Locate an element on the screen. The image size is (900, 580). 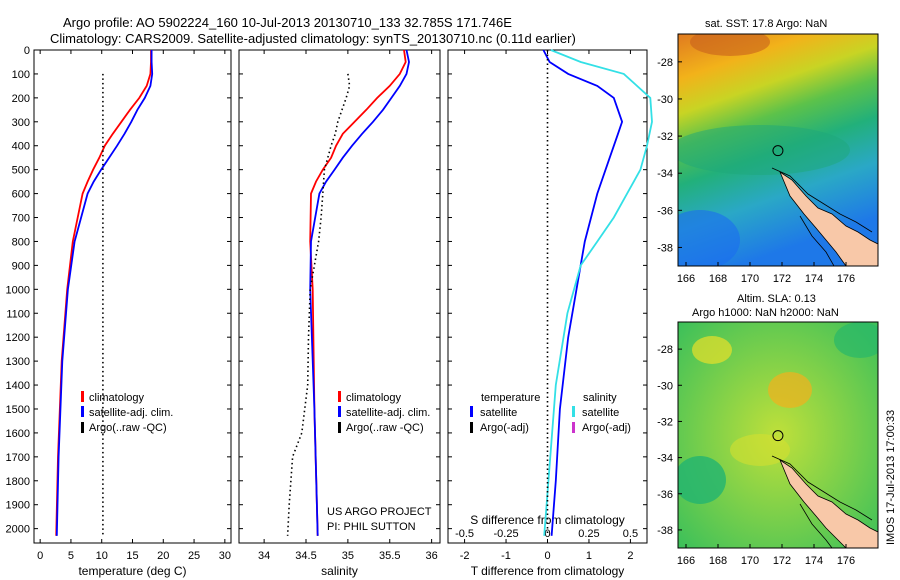
sla-high-patch is located at coordinates (712, 350).